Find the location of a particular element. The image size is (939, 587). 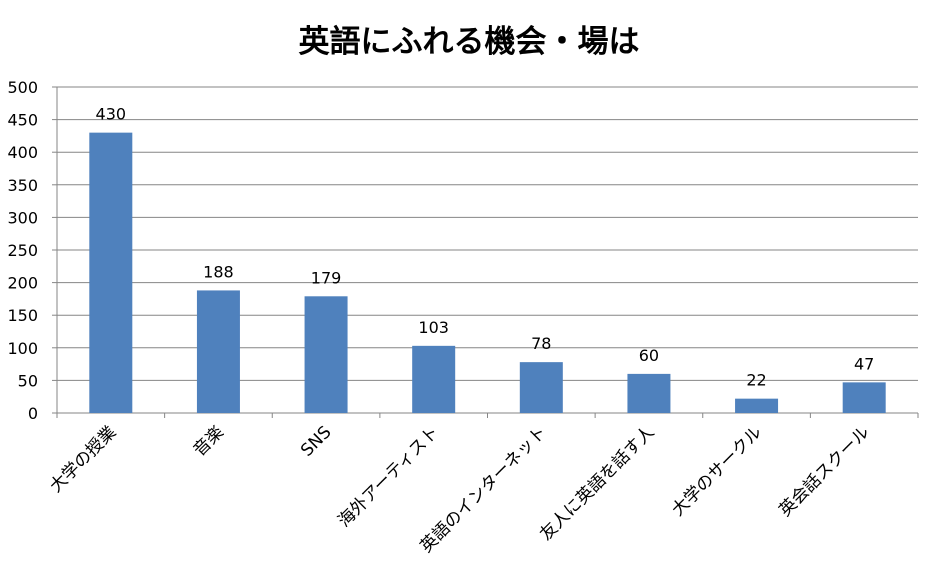

data-label: 179 is located at coordinates (326, 277).